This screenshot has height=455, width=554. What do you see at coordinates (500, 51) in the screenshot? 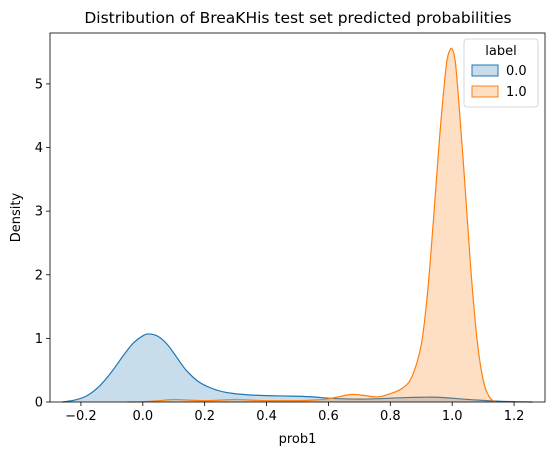
I see `legend-title: label` at bounding box center [500, 51].